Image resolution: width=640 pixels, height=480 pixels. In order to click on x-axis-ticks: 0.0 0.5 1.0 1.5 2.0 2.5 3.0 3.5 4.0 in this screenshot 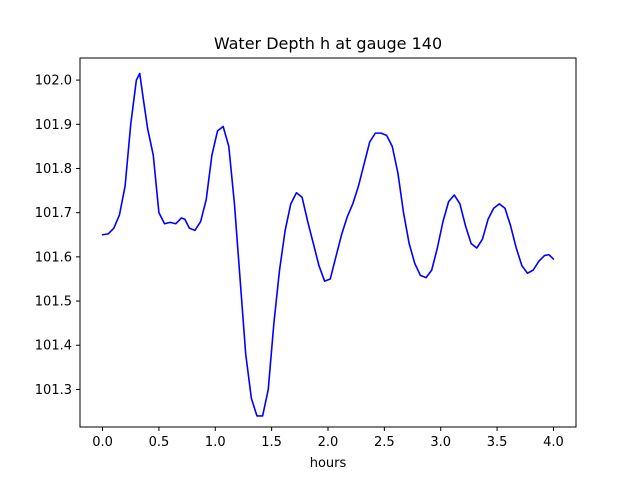, I will do `click(328, 438)`.